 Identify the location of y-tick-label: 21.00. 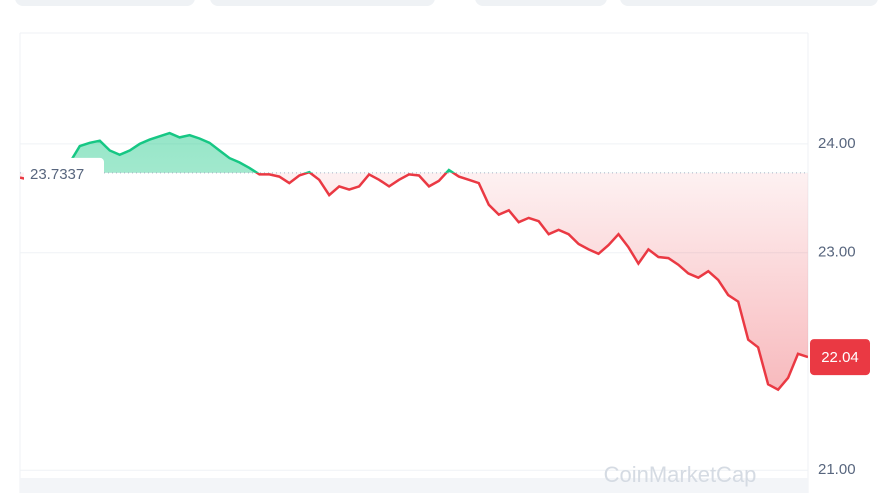
(837, 469).